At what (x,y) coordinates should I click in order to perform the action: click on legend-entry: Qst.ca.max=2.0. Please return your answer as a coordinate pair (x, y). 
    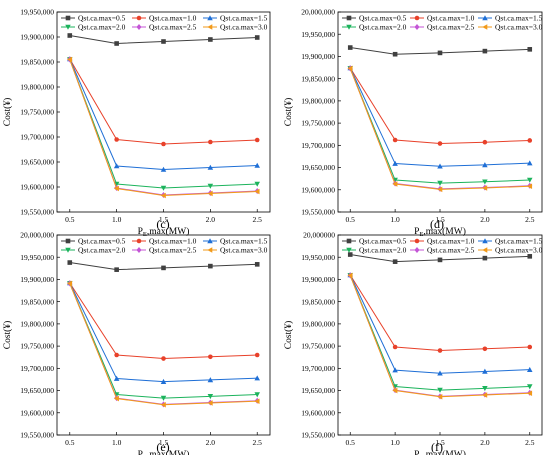
    Looking at the image, I should click on (374, 27).